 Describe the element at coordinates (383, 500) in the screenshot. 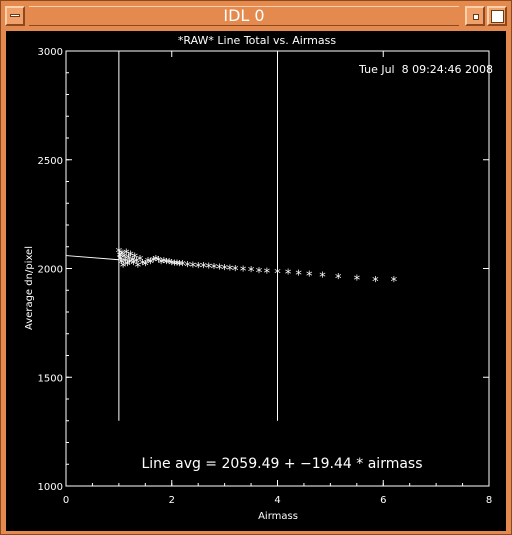

I see `x-tick-label: 6` at that location.